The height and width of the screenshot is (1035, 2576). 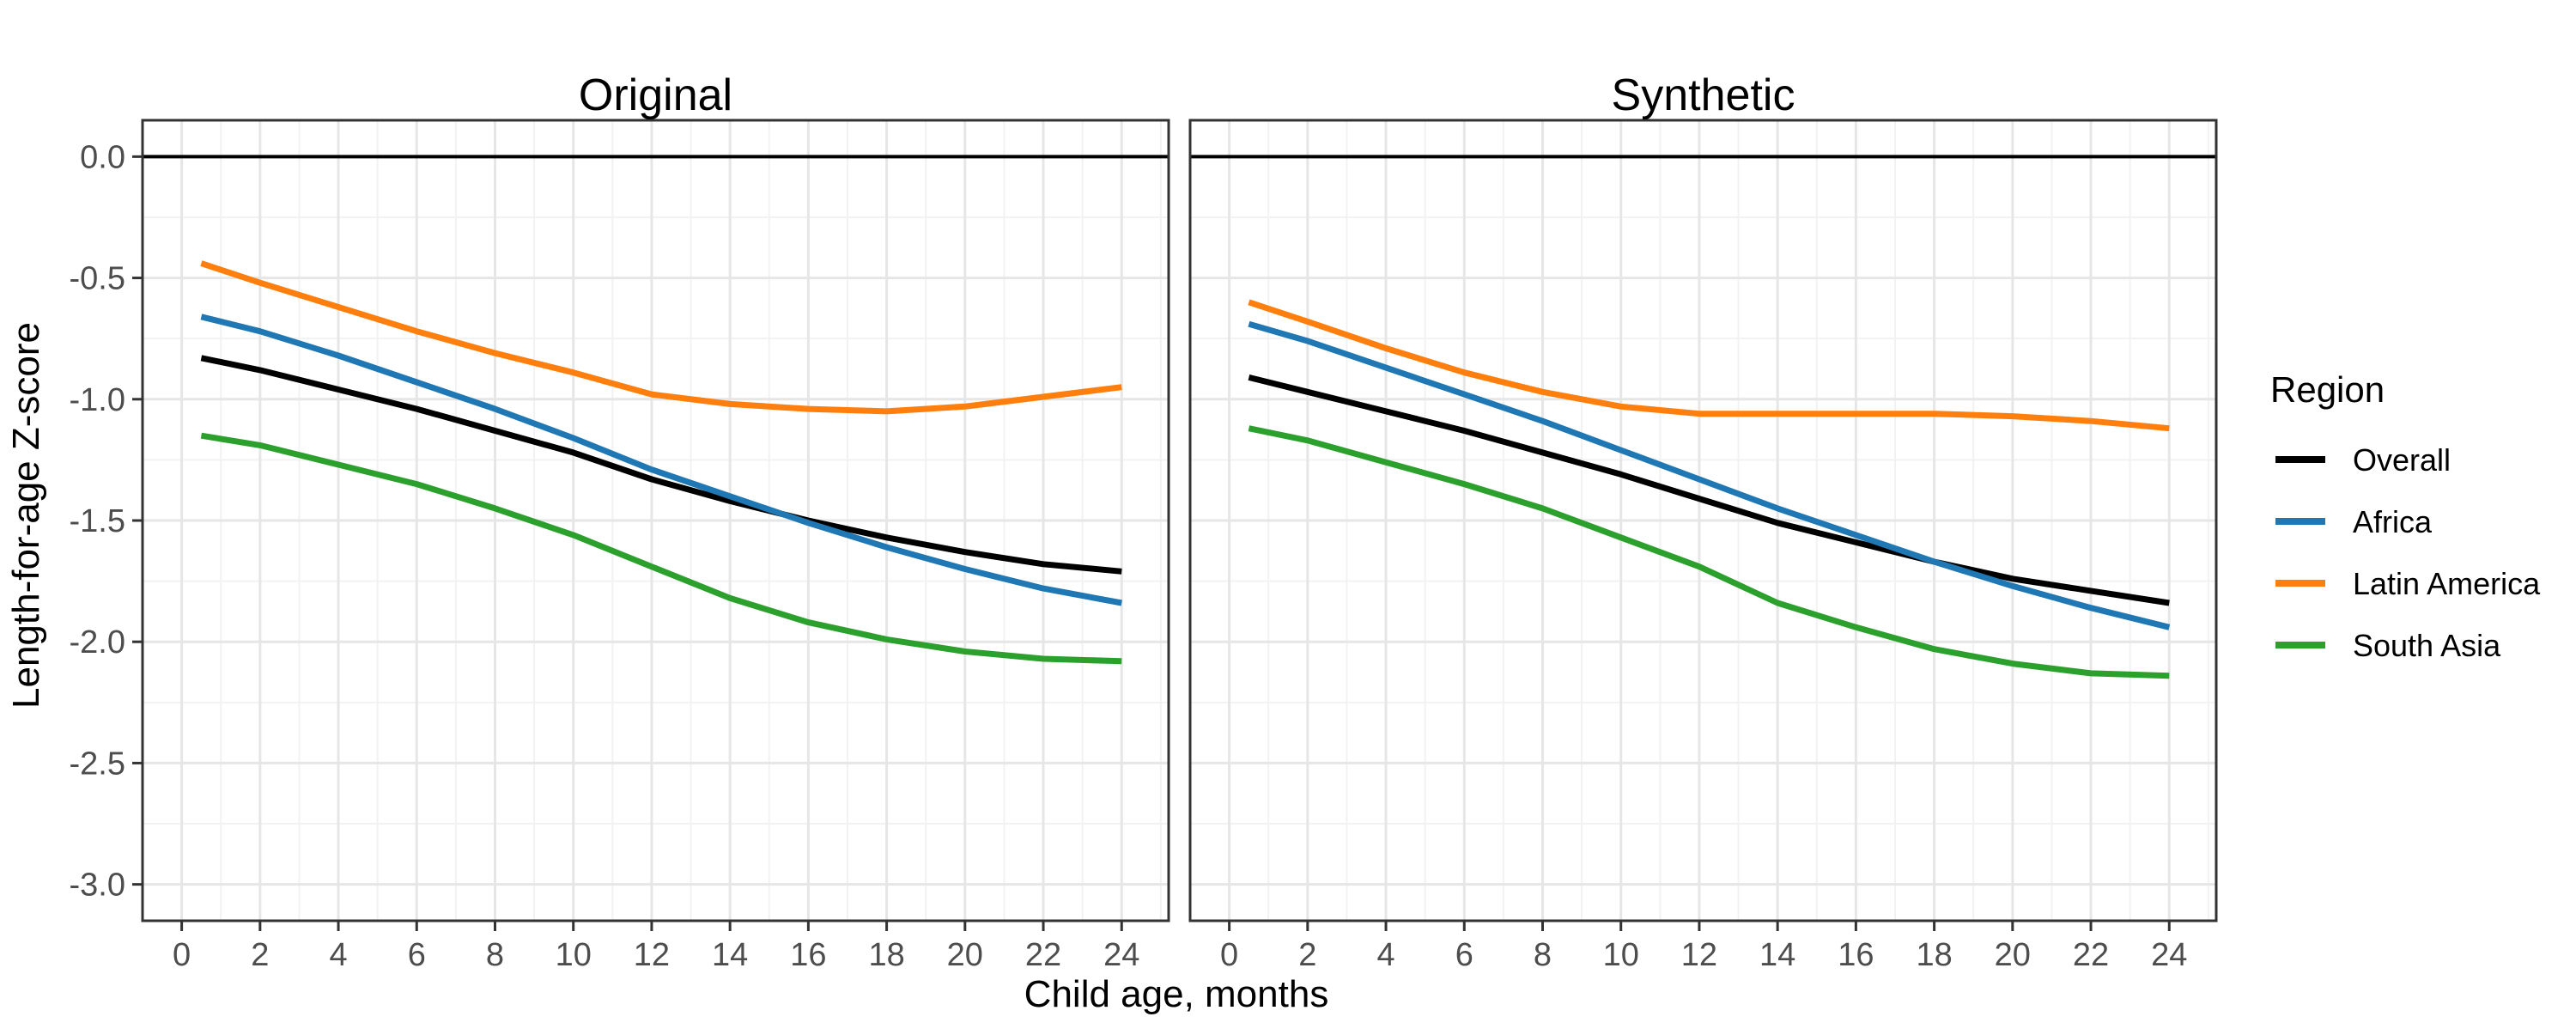 What do you see at coordinates (1704, 95) in the screenshot?
I see `panel-title-synthetic: Synthetic` at bounding box center [1704, 95].